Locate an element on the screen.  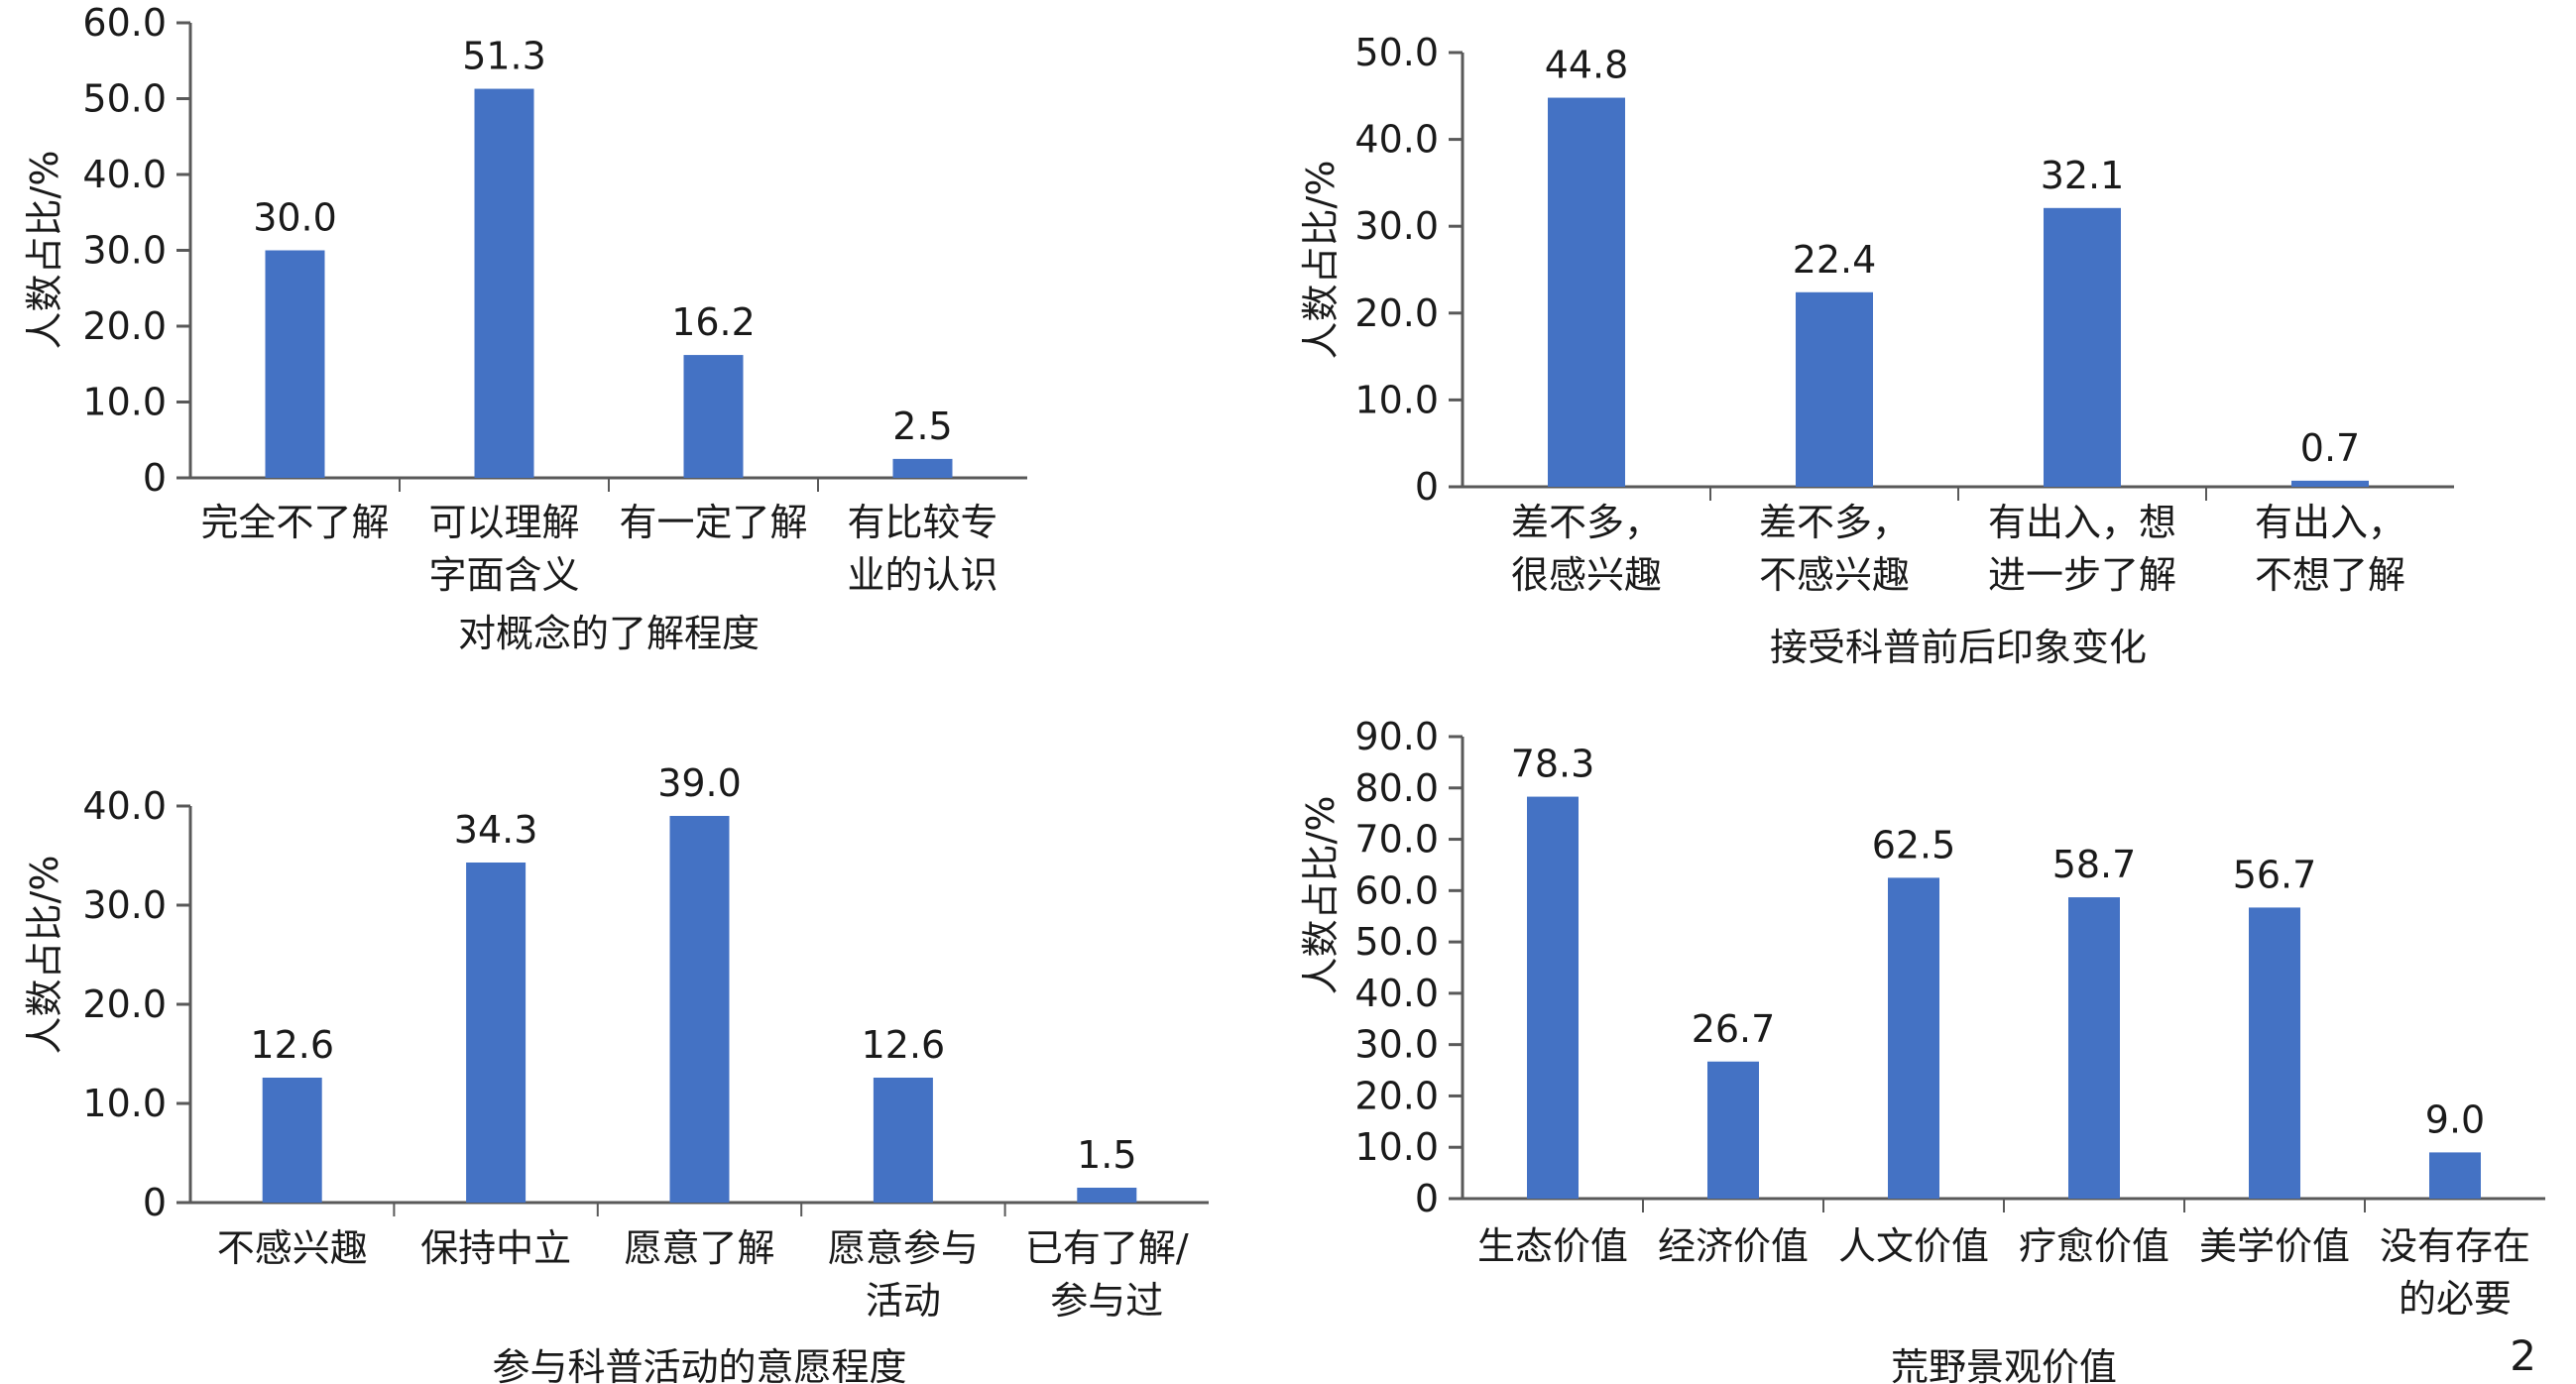
page-number: 2 is located at coordinates (2523, 1355).